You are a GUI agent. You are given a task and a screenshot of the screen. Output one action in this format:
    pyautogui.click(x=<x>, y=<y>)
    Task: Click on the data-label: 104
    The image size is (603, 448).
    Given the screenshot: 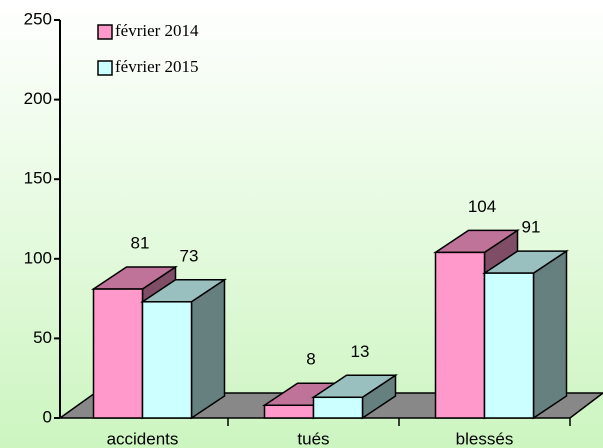 What is the action you would take?
    pyautogui.click(x=482, y=206)
    